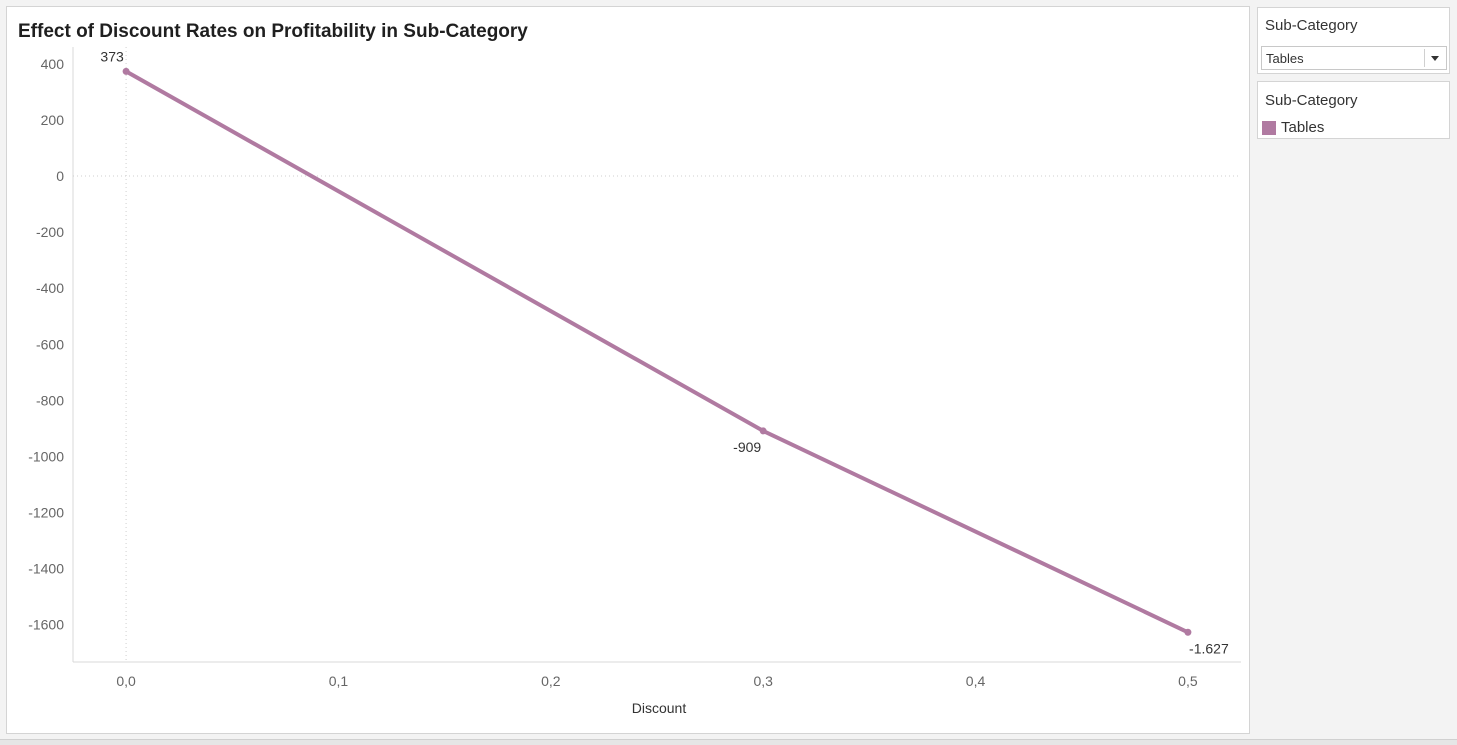  I want to click on y-tick-label: -1400, so click(46, 569).